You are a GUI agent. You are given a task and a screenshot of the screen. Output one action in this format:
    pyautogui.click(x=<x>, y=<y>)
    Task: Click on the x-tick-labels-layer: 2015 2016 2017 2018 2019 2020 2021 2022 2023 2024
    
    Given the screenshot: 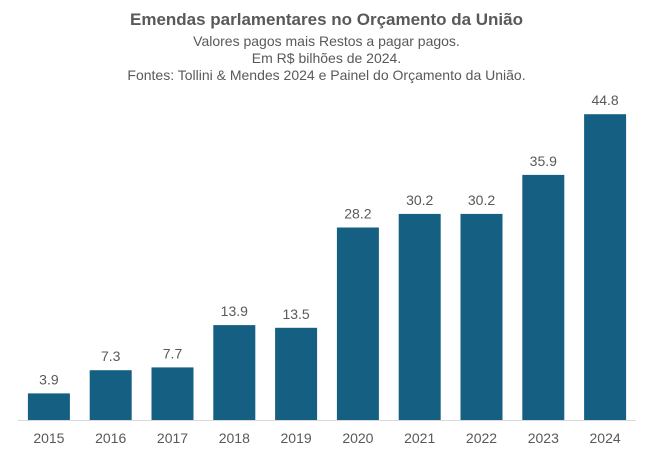 What is the action you would take?
    pyautogui.click(x=327, y=438)
    